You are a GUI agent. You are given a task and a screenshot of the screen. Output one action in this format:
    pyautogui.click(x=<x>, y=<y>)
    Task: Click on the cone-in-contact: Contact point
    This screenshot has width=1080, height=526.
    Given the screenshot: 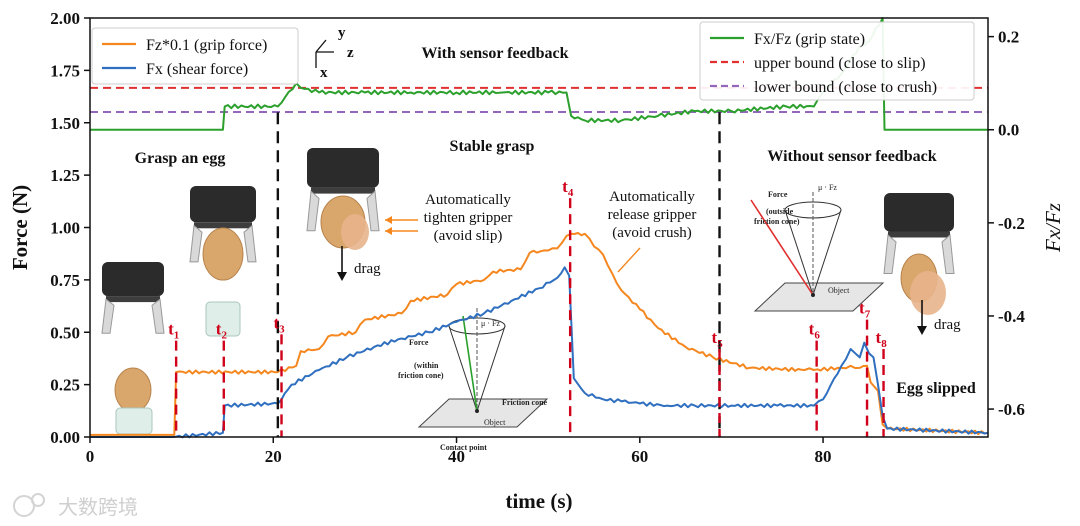 What is the action you would take?
    pyautogui.click(x=463, y=447)
    